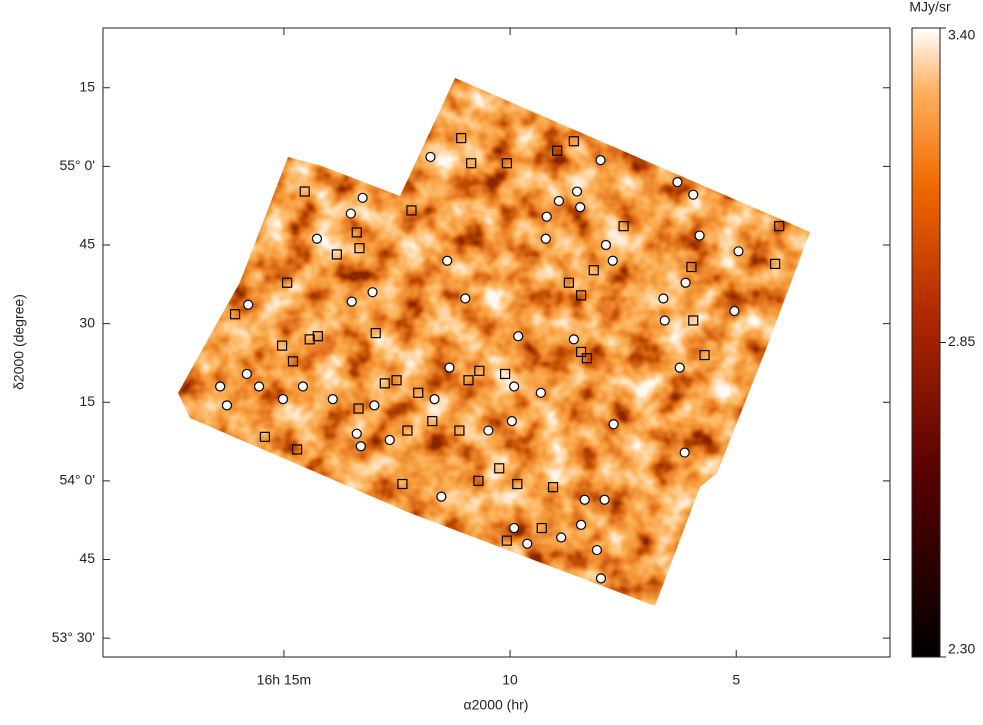  I want to click on colorbar, so click(926, 342).